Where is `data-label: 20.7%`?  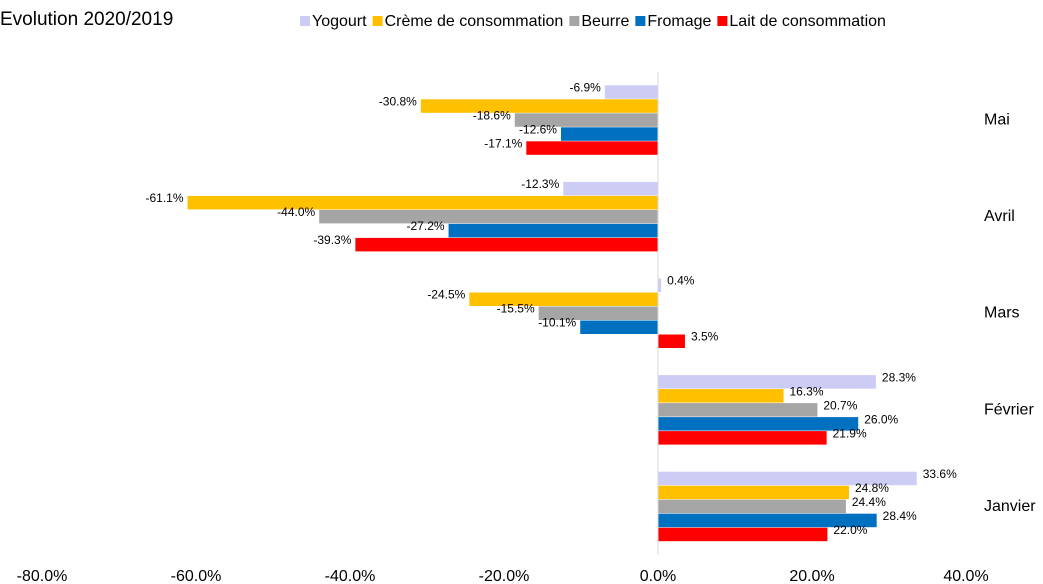 data-label: 20.7% is located at coordinates (840, 405).